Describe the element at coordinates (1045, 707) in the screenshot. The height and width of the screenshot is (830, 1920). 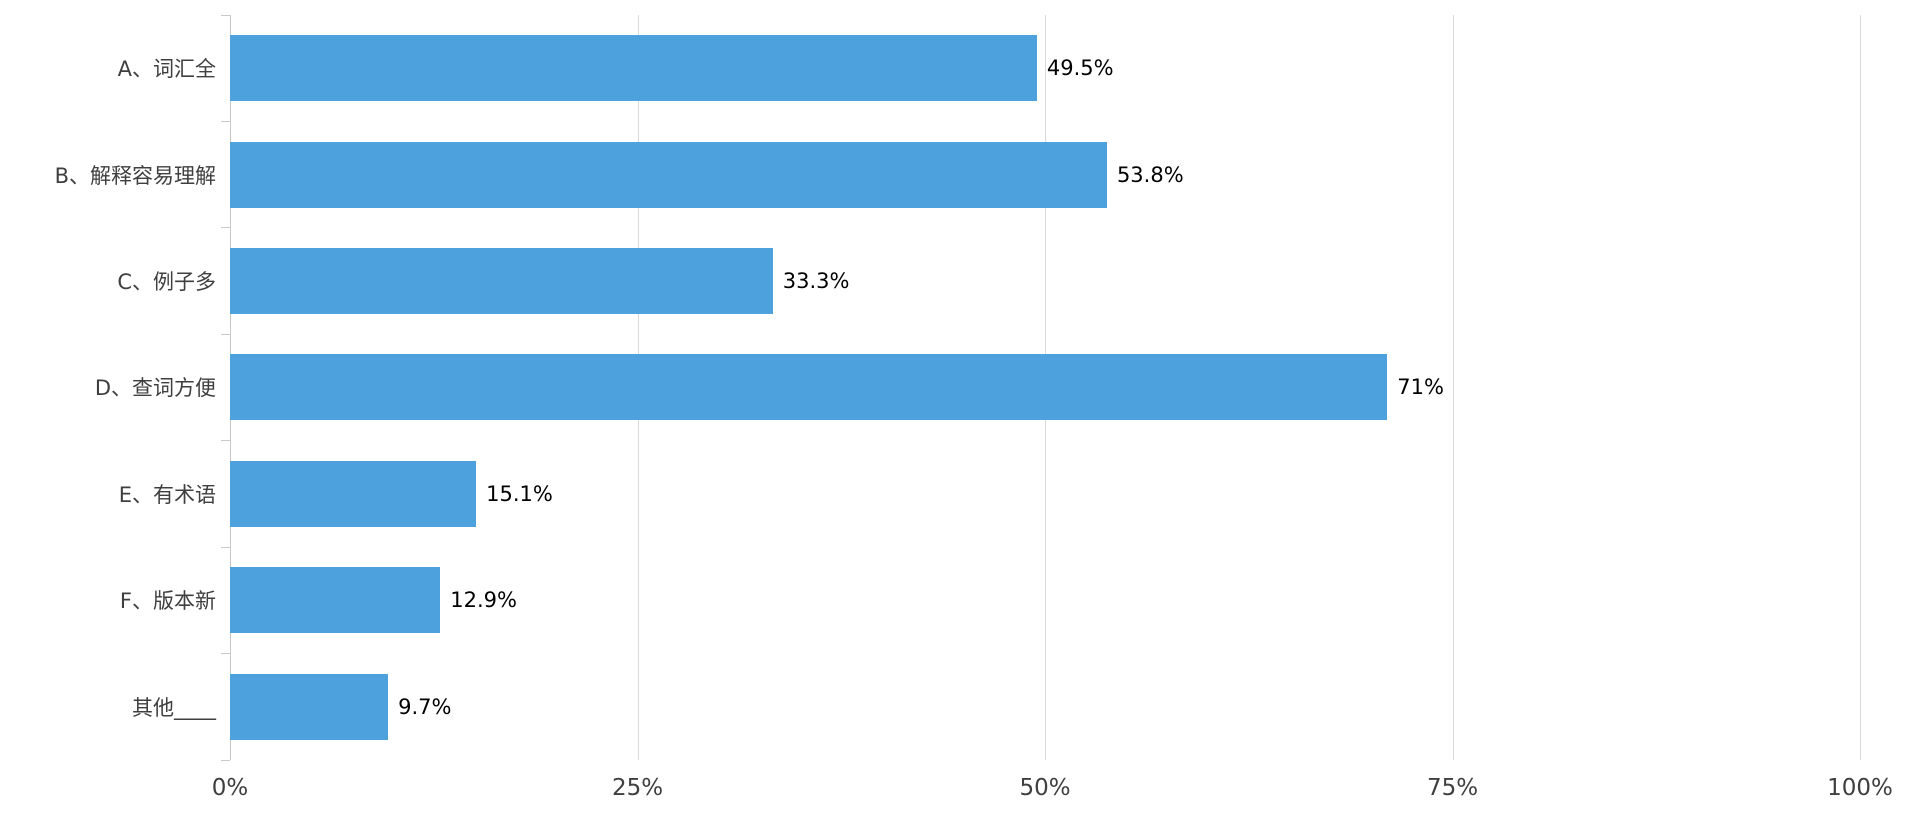
I see `bar-row: 9.7%` at that location.